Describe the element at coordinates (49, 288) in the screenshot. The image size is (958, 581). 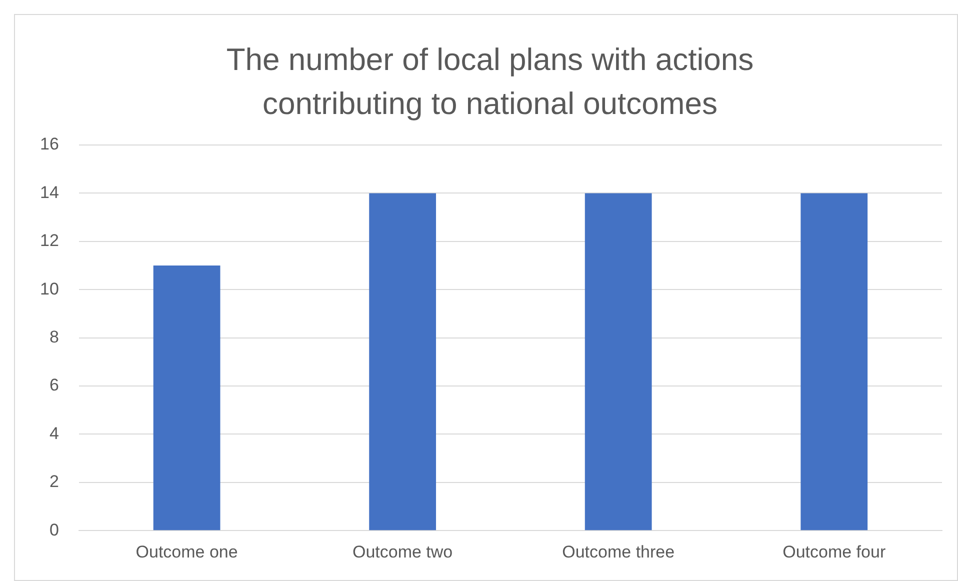
I see `y-tick-label: 10` at that location.